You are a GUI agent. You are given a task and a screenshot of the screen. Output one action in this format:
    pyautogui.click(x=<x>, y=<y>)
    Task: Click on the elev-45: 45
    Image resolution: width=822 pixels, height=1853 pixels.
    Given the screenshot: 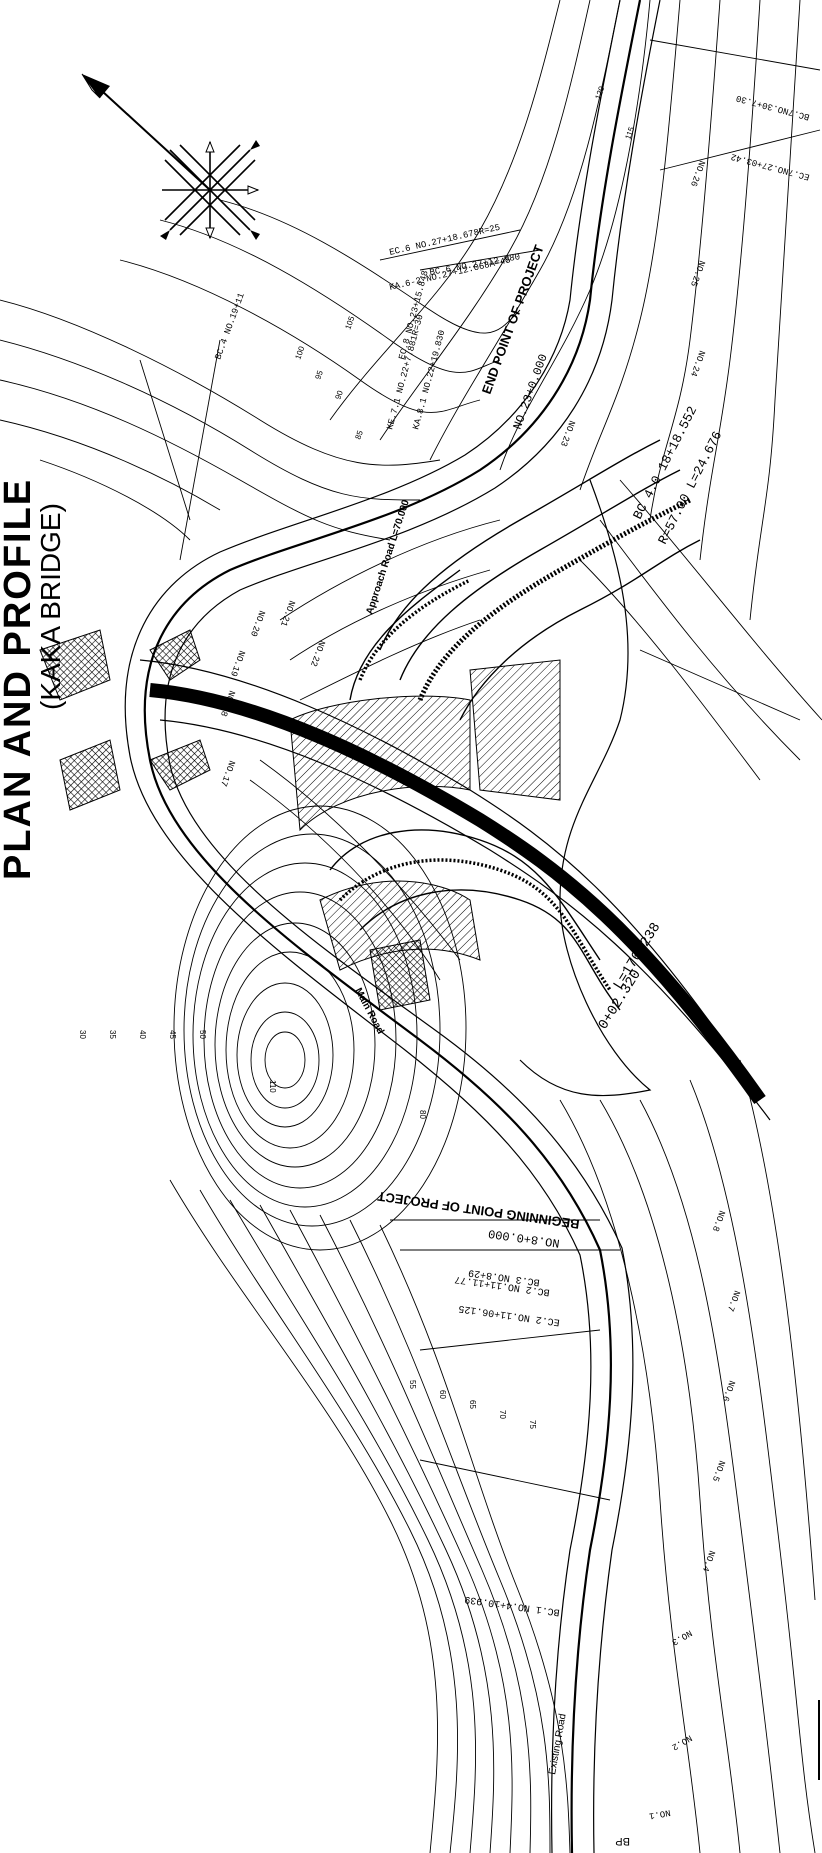 What is the action you would take?
    pyautogui.click(x=172, y=1034)
    